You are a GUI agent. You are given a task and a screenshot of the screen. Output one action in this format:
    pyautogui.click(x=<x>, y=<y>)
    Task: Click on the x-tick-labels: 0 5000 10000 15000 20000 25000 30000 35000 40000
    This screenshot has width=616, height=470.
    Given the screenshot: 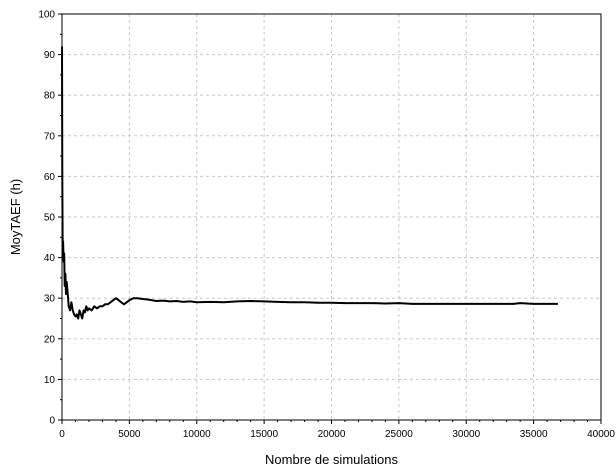 What is the action you would take?
    pyautogui.click(x=337, y=434)
    